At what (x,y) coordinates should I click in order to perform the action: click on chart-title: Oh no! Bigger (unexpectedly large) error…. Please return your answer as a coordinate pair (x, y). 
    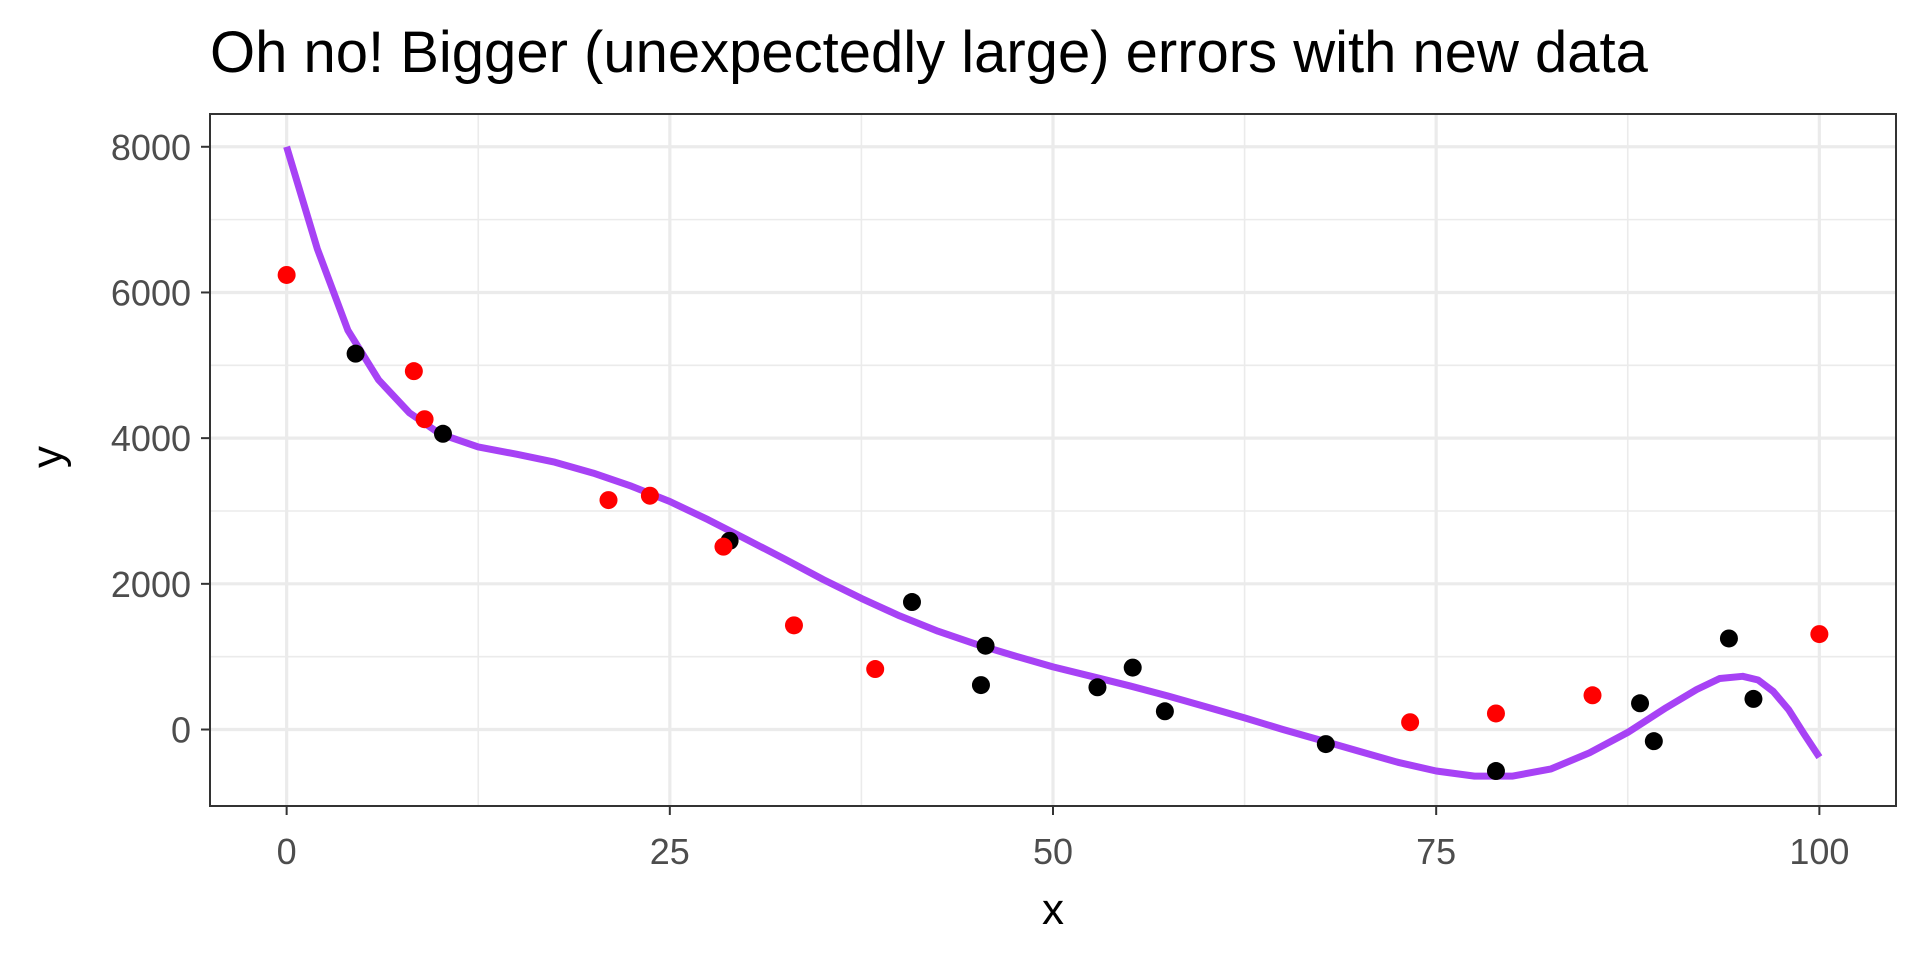
    Looking at the image, I should click on (929, 52).